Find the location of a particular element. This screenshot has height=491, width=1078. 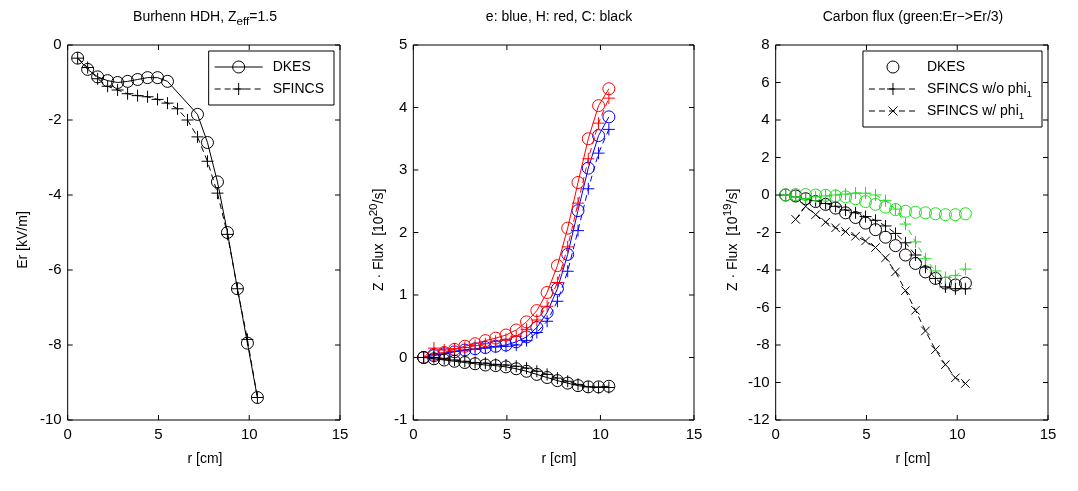

y-axis-title: Er [kV/m] is located at coordinates (22, 240).